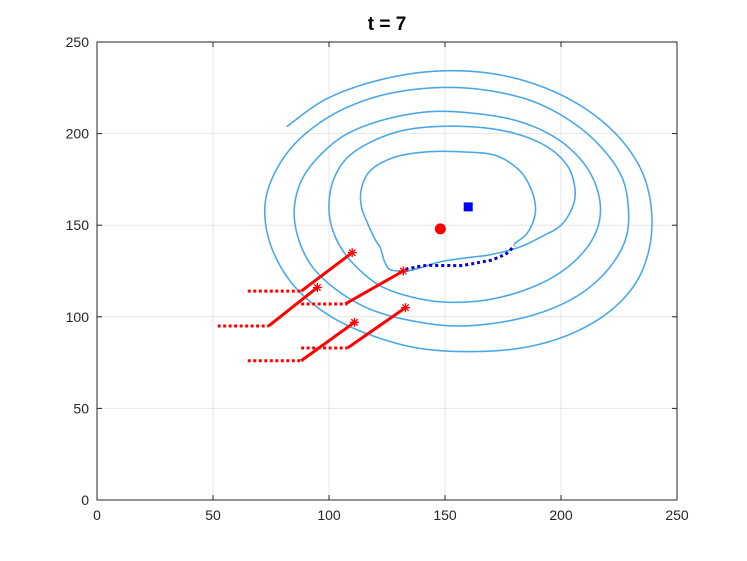  I want to click on y-tick-label: 200, so click(78, 134).